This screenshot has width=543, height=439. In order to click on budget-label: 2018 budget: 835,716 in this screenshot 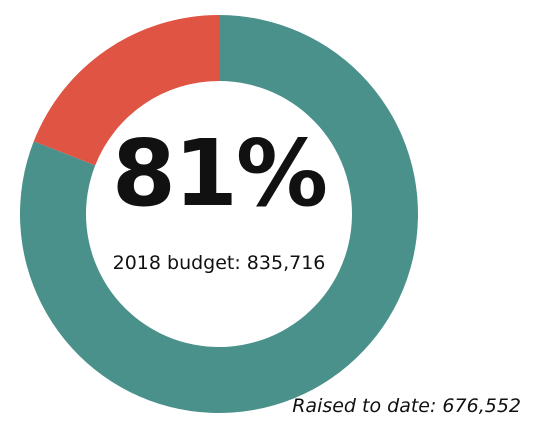, I will do `click(219, 263)`.